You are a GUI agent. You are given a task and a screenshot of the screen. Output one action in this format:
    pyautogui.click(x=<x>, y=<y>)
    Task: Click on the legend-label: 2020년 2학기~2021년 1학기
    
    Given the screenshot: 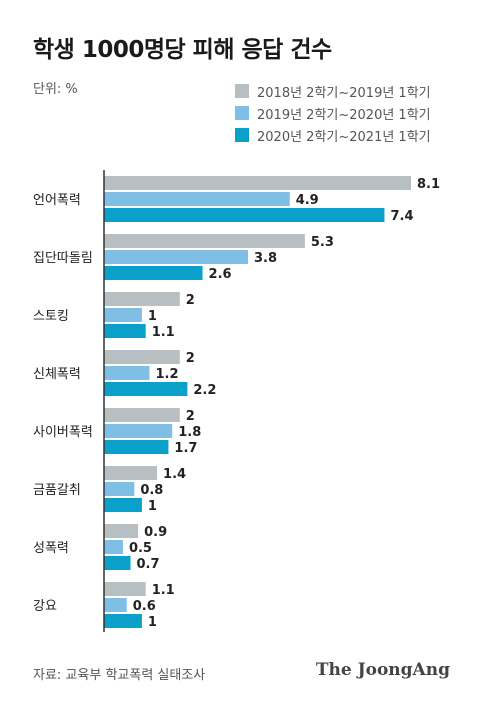 What is the action you would take?
    pyautogui.click(x=344, y=137)
    